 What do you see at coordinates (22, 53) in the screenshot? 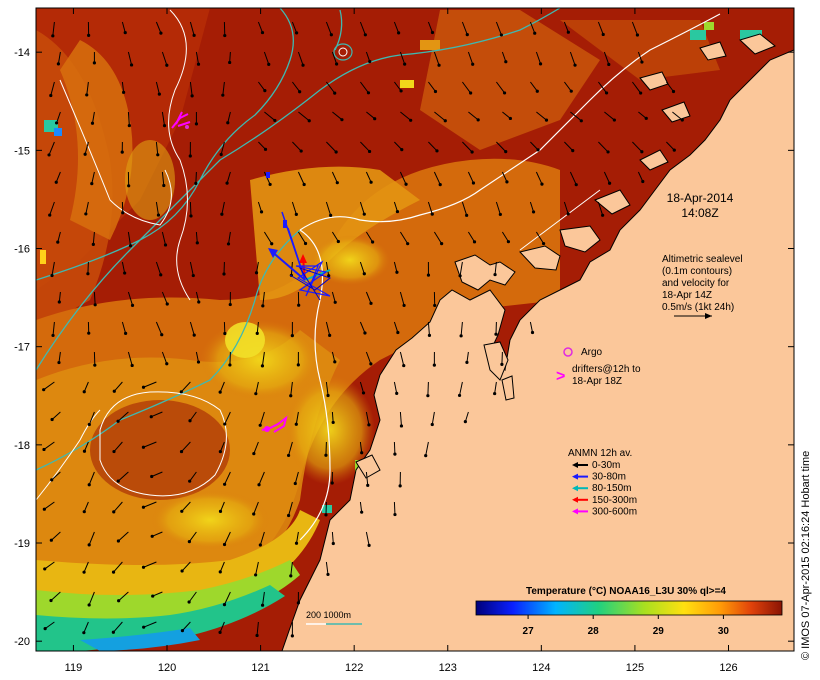
I see `y-tick-label: -14` at bounding box center [22, 53].